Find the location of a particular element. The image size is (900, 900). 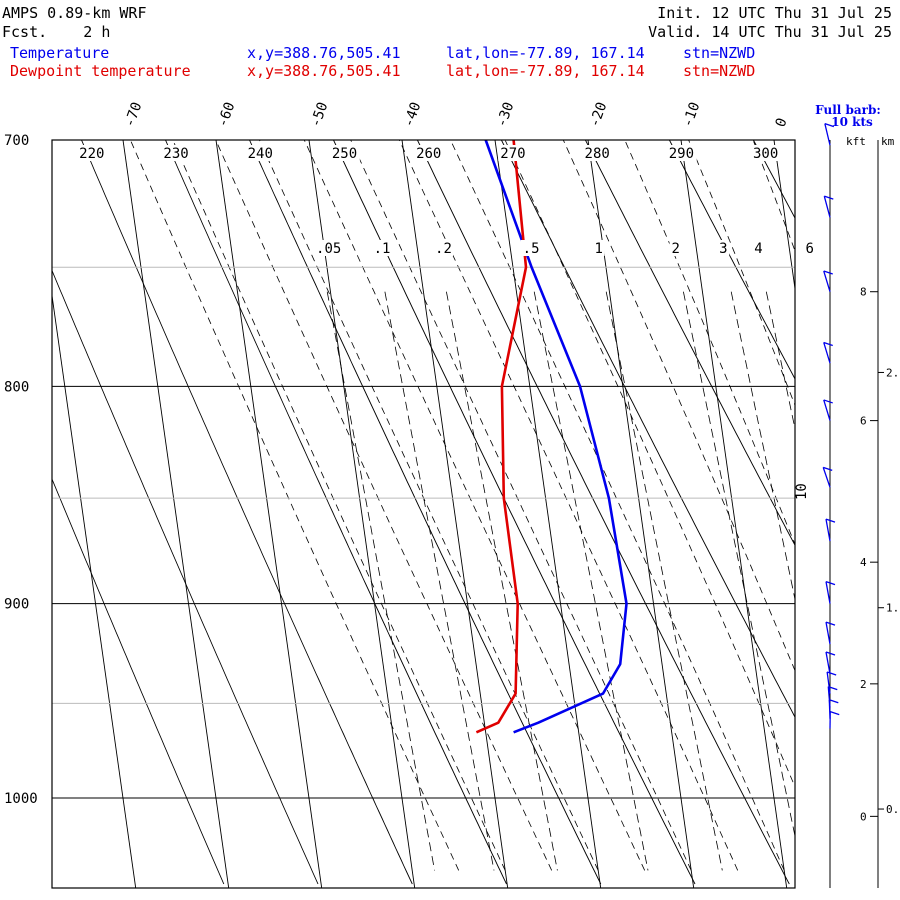

full-barb-note: Full barb: is located at coordinates (848, 110).